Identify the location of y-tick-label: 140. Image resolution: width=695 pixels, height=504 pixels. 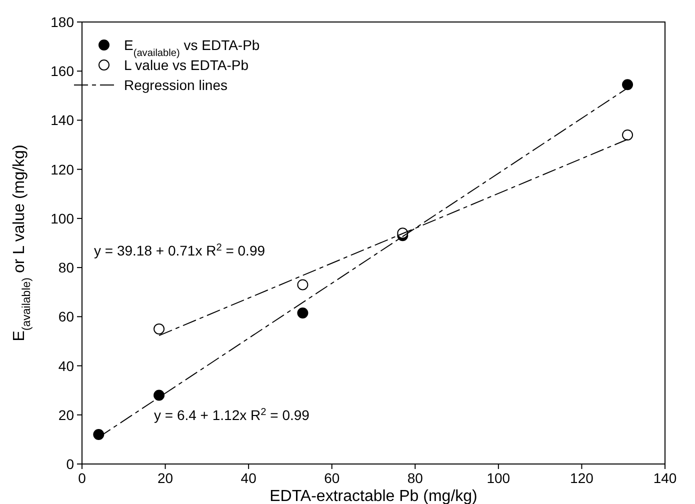
(62, 120).